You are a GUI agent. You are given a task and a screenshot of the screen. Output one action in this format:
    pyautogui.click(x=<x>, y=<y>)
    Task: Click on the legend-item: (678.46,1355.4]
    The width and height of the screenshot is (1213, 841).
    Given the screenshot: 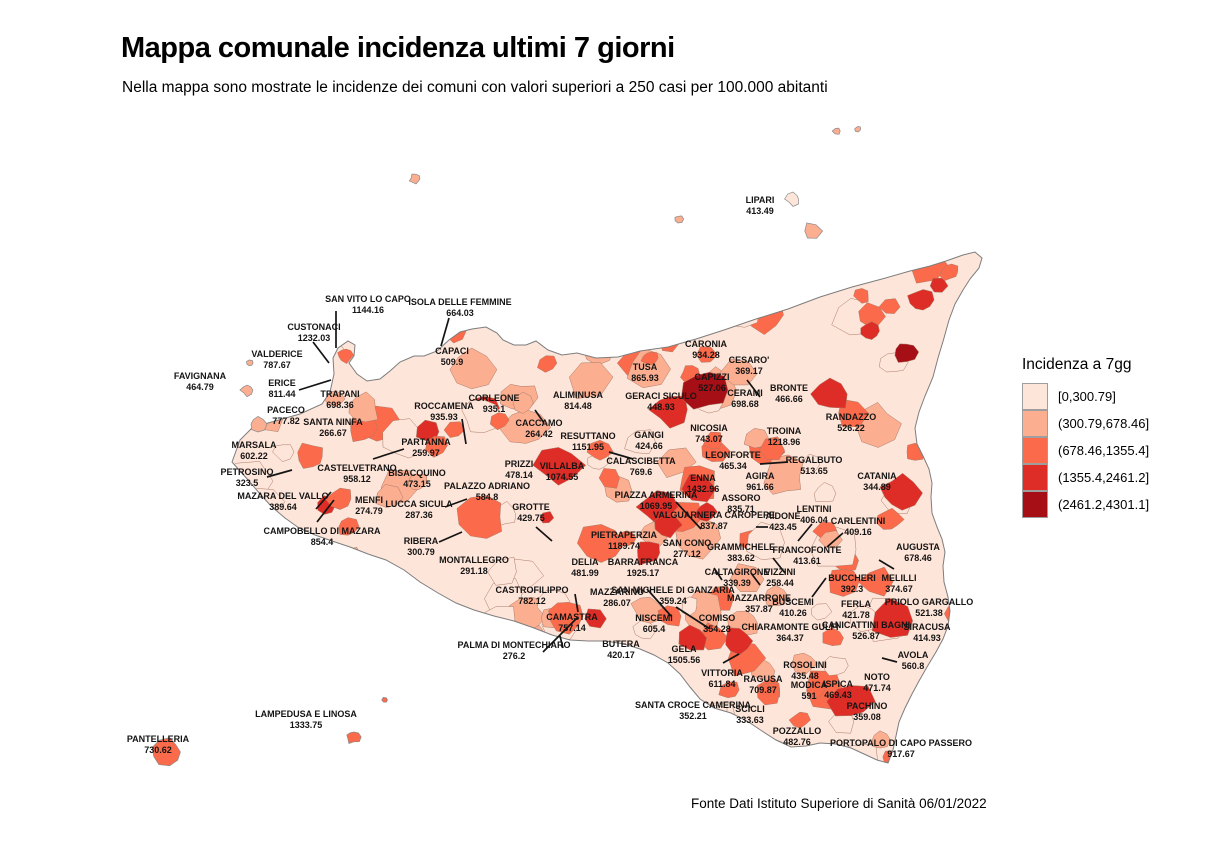 What is the action you would take?
    pyautogui.click(x=1085, y=450)
    